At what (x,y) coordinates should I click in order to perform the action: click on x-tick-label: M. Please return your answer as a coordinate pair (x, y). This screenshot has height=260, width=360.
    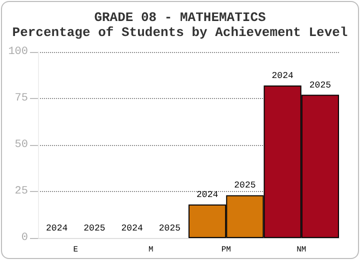
    Looking at the image, I should click on (151, 250).